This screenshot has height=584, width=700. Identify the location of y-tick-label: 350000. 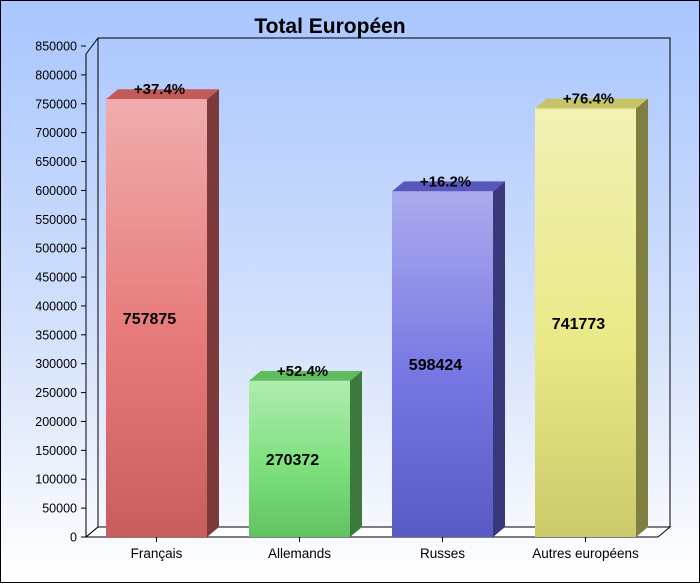
(56, 335).